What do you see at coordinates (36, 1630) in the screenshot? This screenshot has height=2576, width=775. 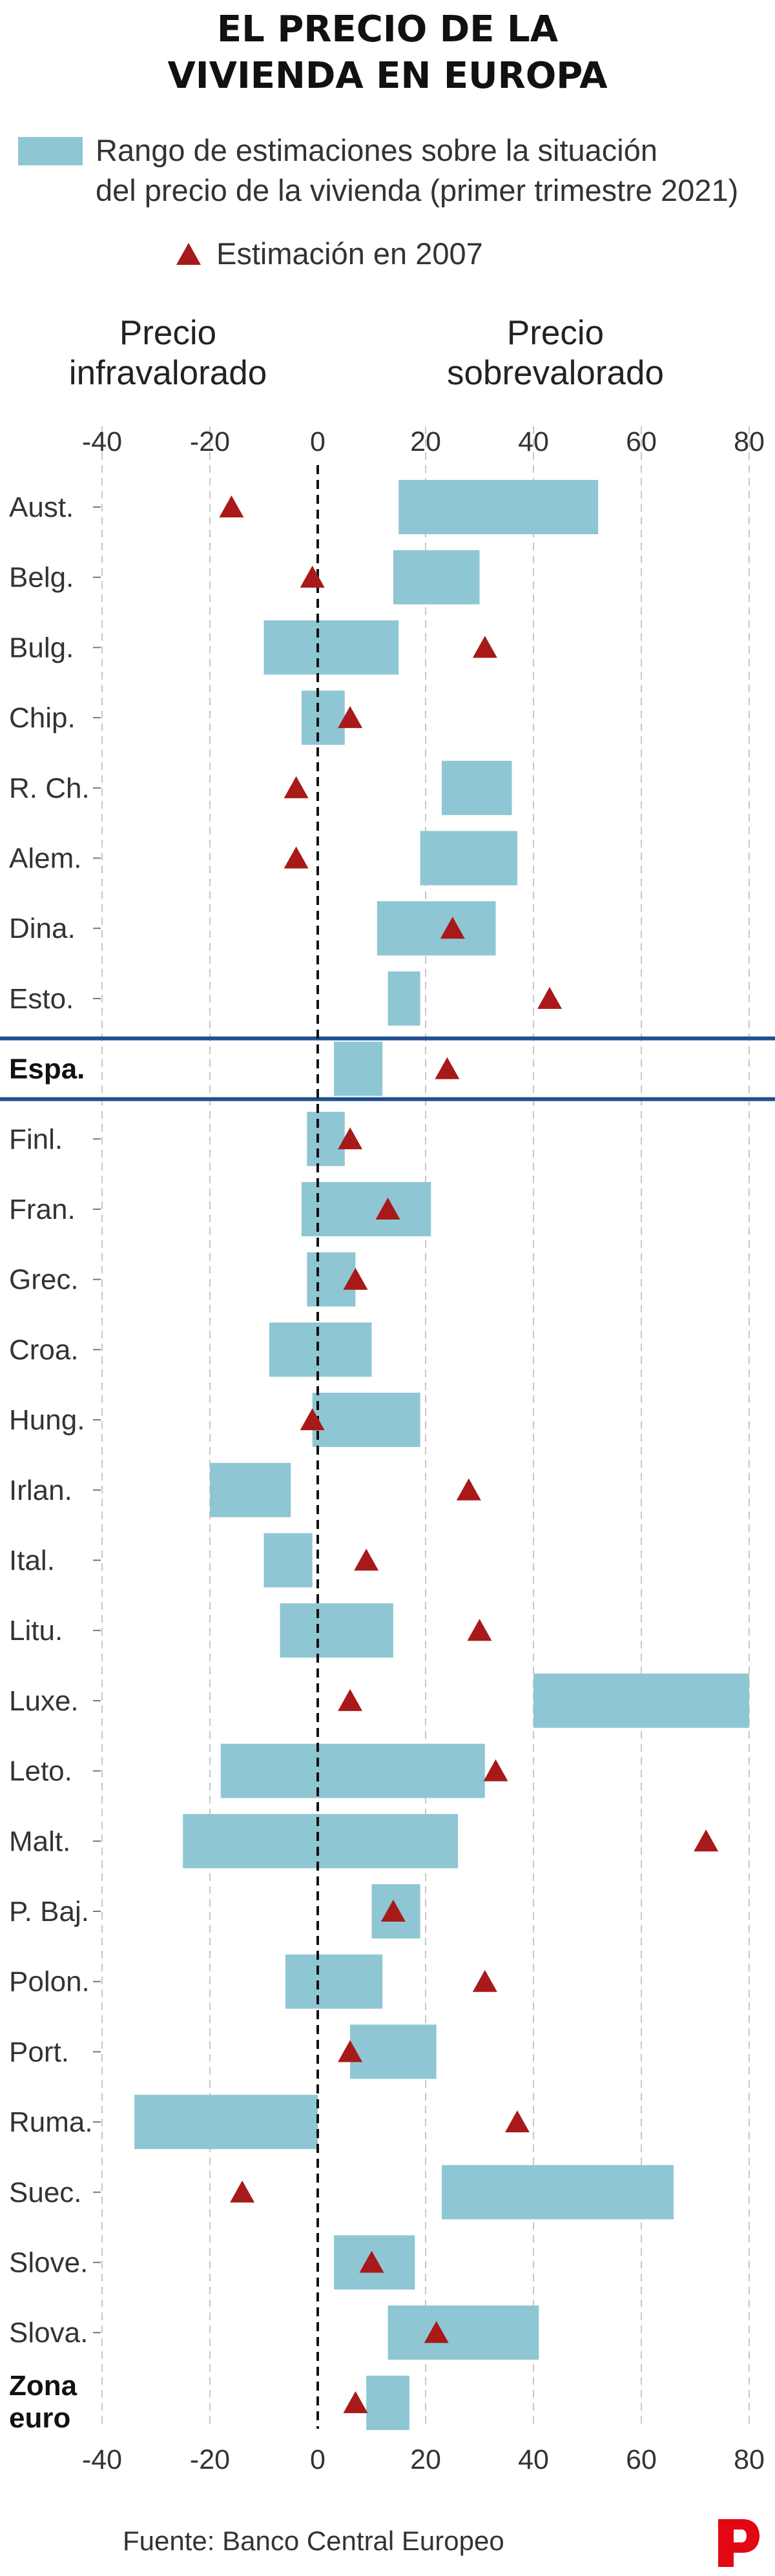 I see `category-label: Litu.` at bounding box center [36, 1630].